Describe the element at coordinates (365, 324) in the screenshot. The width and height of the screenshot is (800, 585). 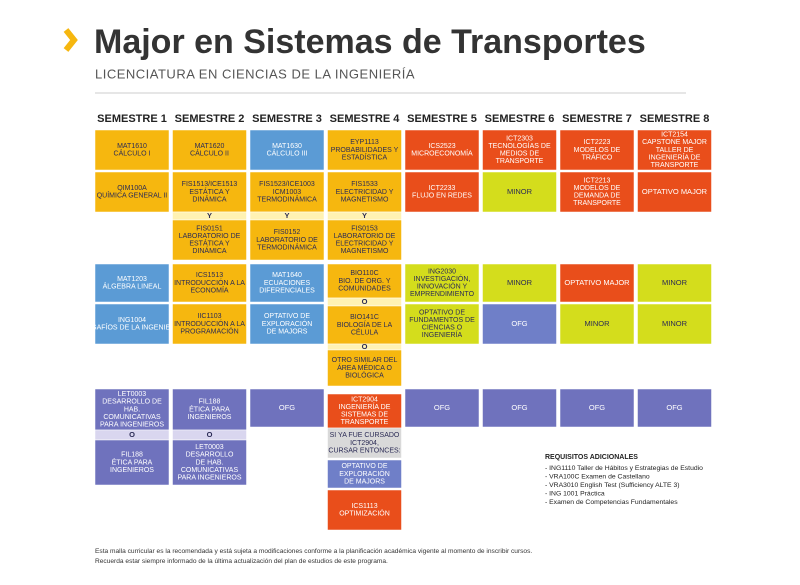
I see `course-text: BIOLOGÍA DE LA` at that location.